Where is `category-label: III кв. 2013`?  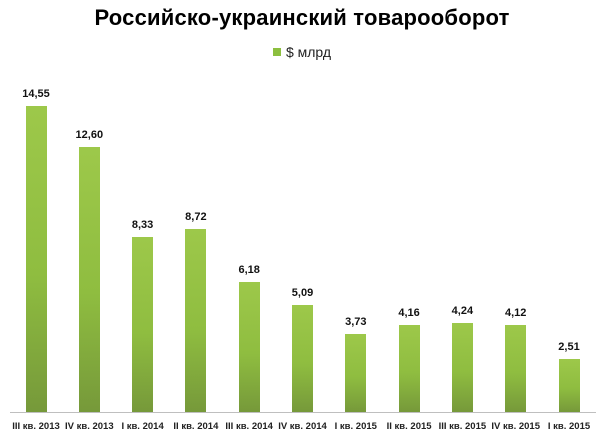 category-label: III кв. 2013 is located at coordinates (36, 426).